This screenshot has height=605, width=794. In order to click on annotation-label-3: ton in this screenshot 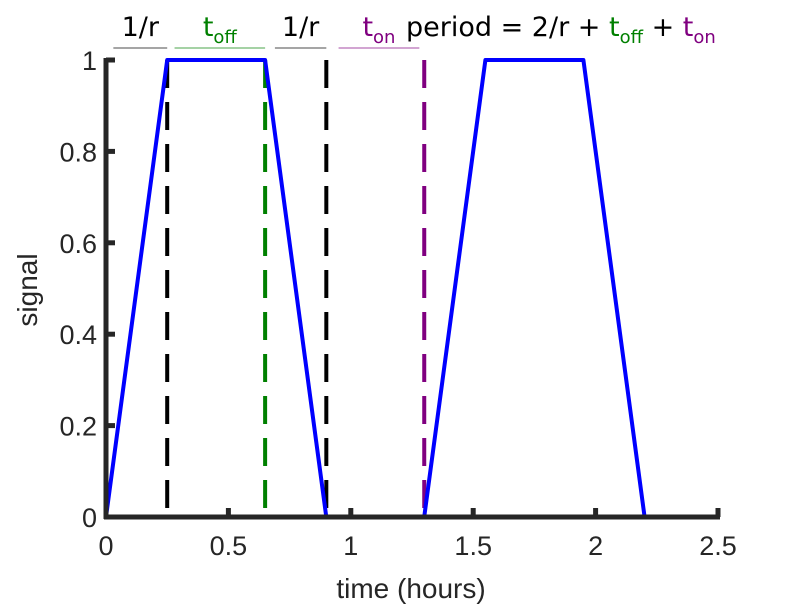, I will do `click(378, 30)`.